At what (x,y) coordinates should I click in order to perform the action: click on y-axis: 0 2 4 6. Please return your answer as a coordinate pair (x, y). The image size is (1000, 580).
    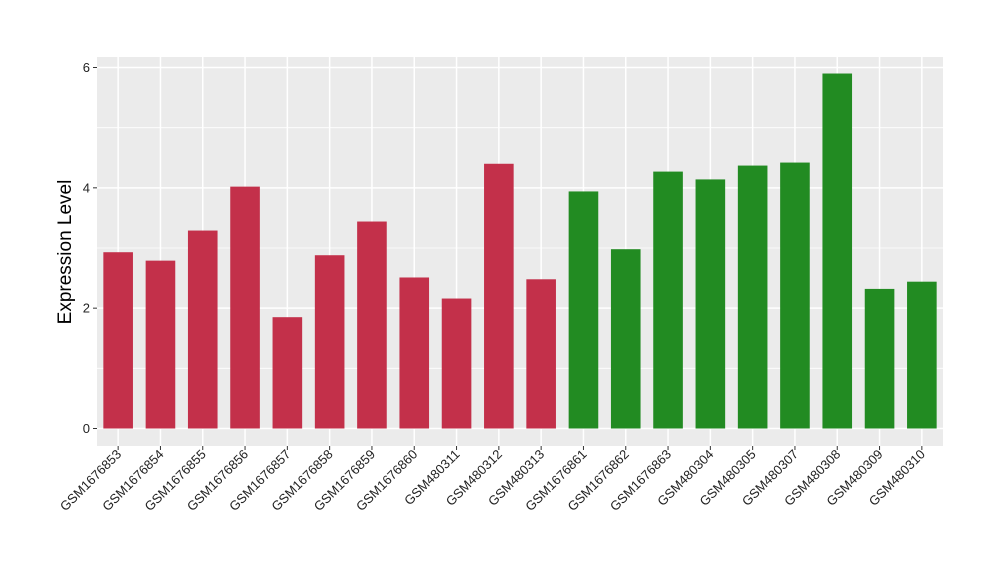
    Looking at the image, I should click on (90, 248).